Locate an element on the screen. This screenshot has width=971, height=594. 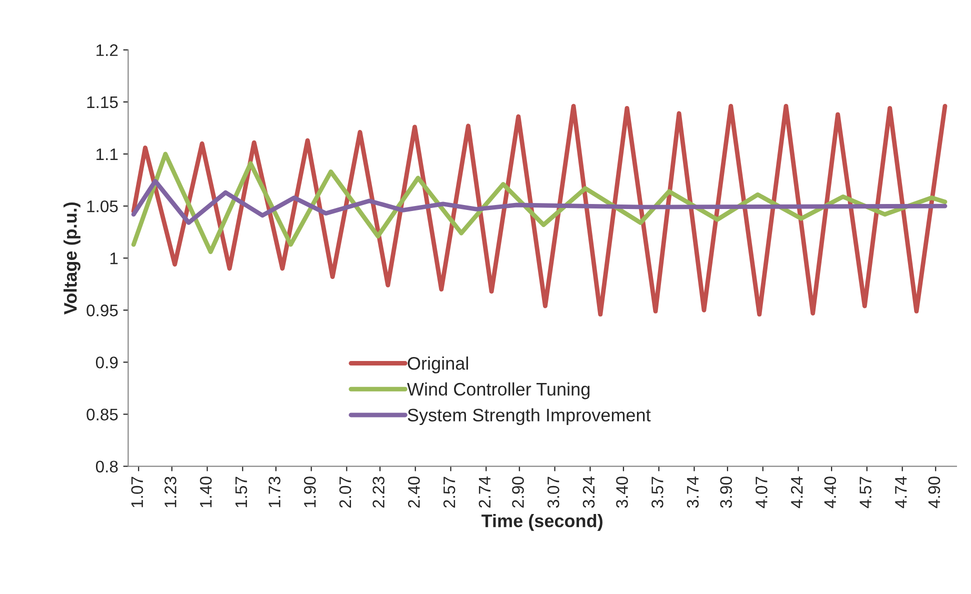
y-tick-label: 0.95 is located at coordinates (102, 310).